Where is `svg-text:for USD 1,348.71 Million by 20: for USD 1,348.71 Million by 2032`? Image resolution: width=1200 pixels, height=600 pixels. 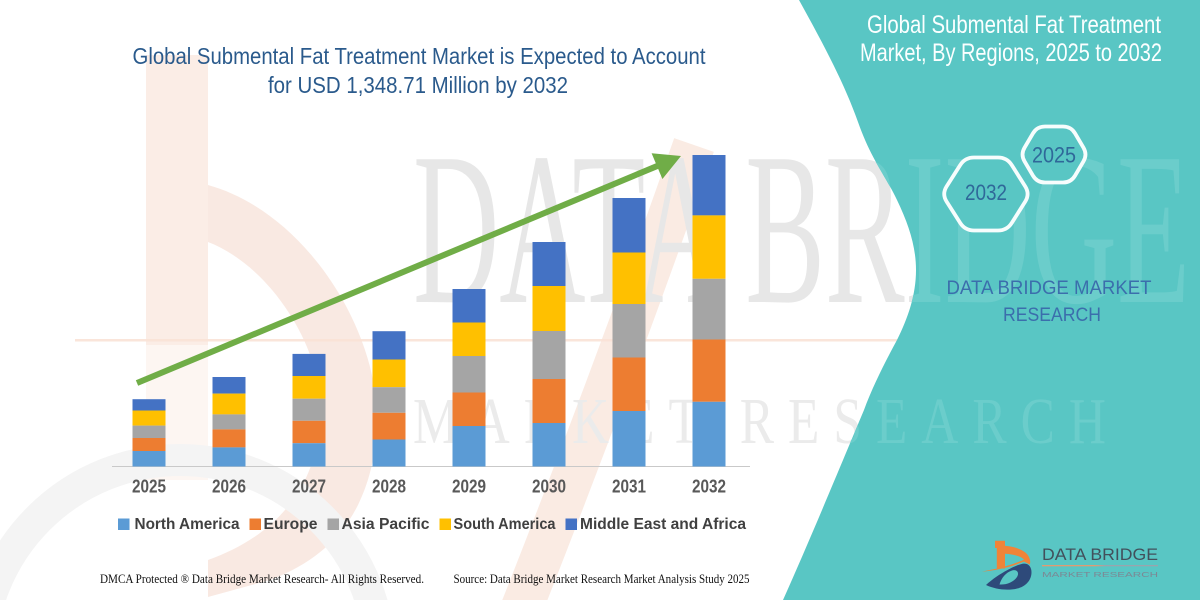 svg-text:for USD 1,348.71 Million by 20: for USD 1,348.71 Million by 2032 is located at coordinates (418, 85).